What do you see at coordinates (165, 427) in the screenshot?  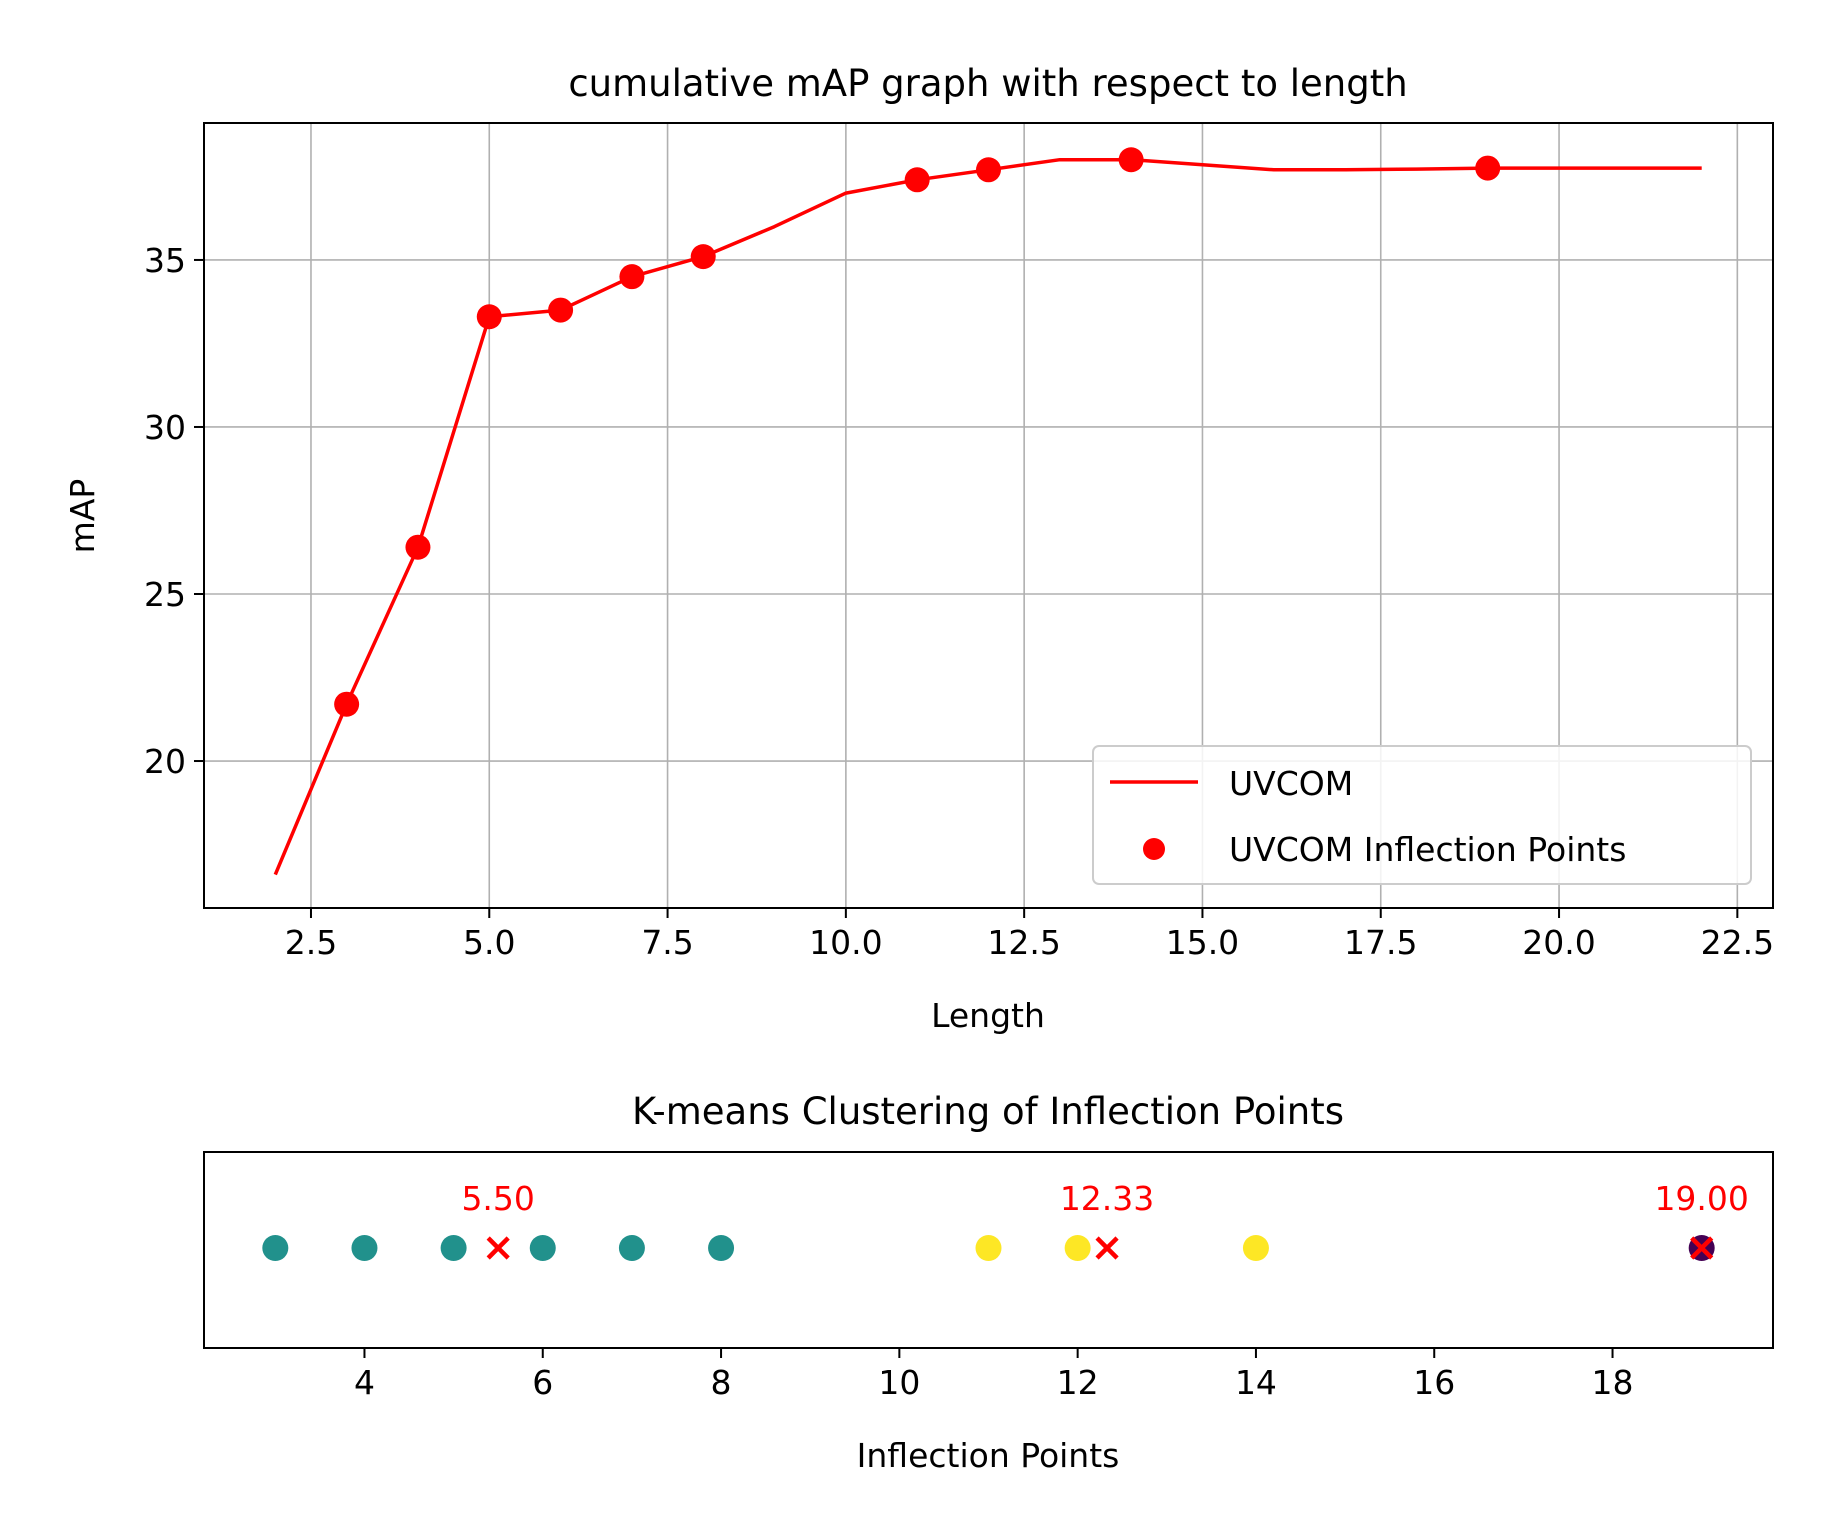 I see `y-tick-label: 30` at bounding box center [165, 427].